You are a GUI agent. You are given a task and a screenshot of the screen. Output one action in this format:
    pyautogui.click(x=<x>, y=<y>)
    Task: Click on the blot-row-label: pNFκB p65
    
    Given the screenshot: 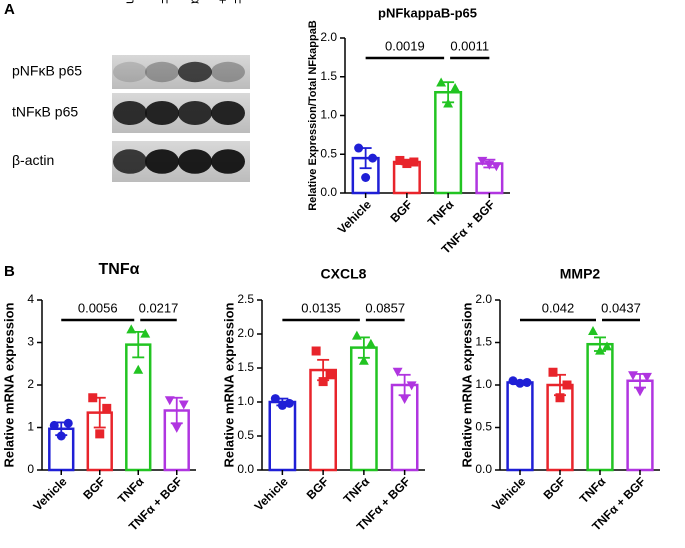 What is the action you would take?
    pyautogui.click(x=47, y=71)
    